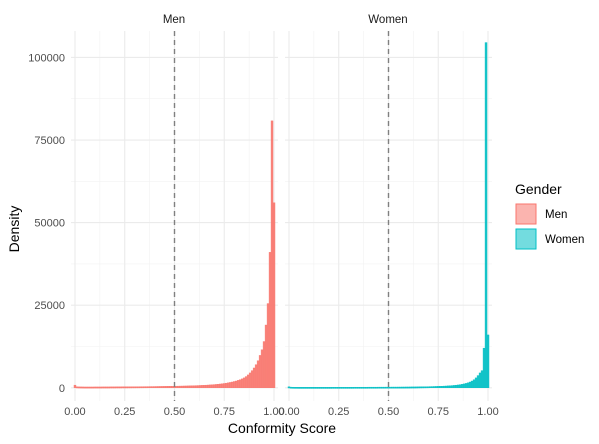 This screenshot has height=444, width=599. I want to click on x-tick-label: 0.25, so click(124, 412).